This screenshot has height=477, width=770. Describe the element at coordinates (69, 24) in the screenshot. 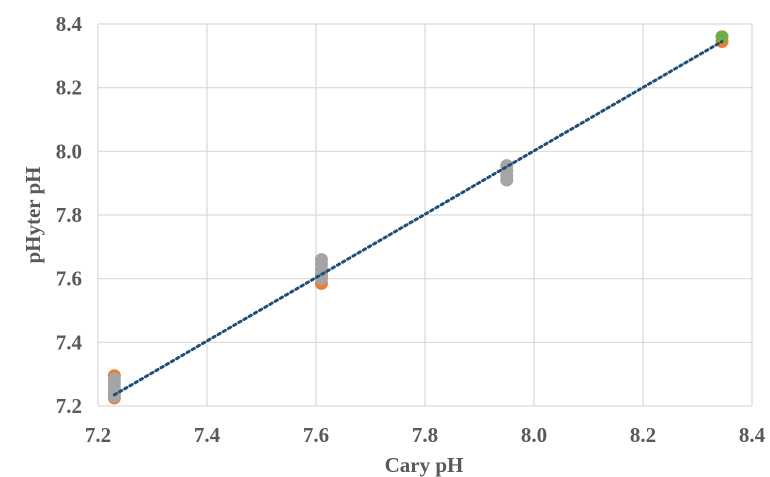

I see `y-tick-label-6: 8.4` at that location.